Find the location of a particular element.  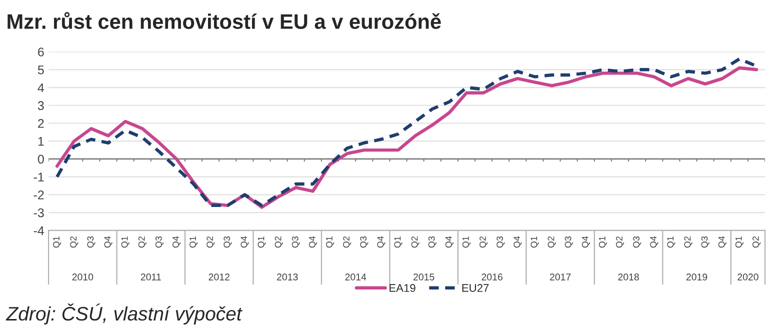

y-tick-label: -2 is located at coordinates (39, 195).